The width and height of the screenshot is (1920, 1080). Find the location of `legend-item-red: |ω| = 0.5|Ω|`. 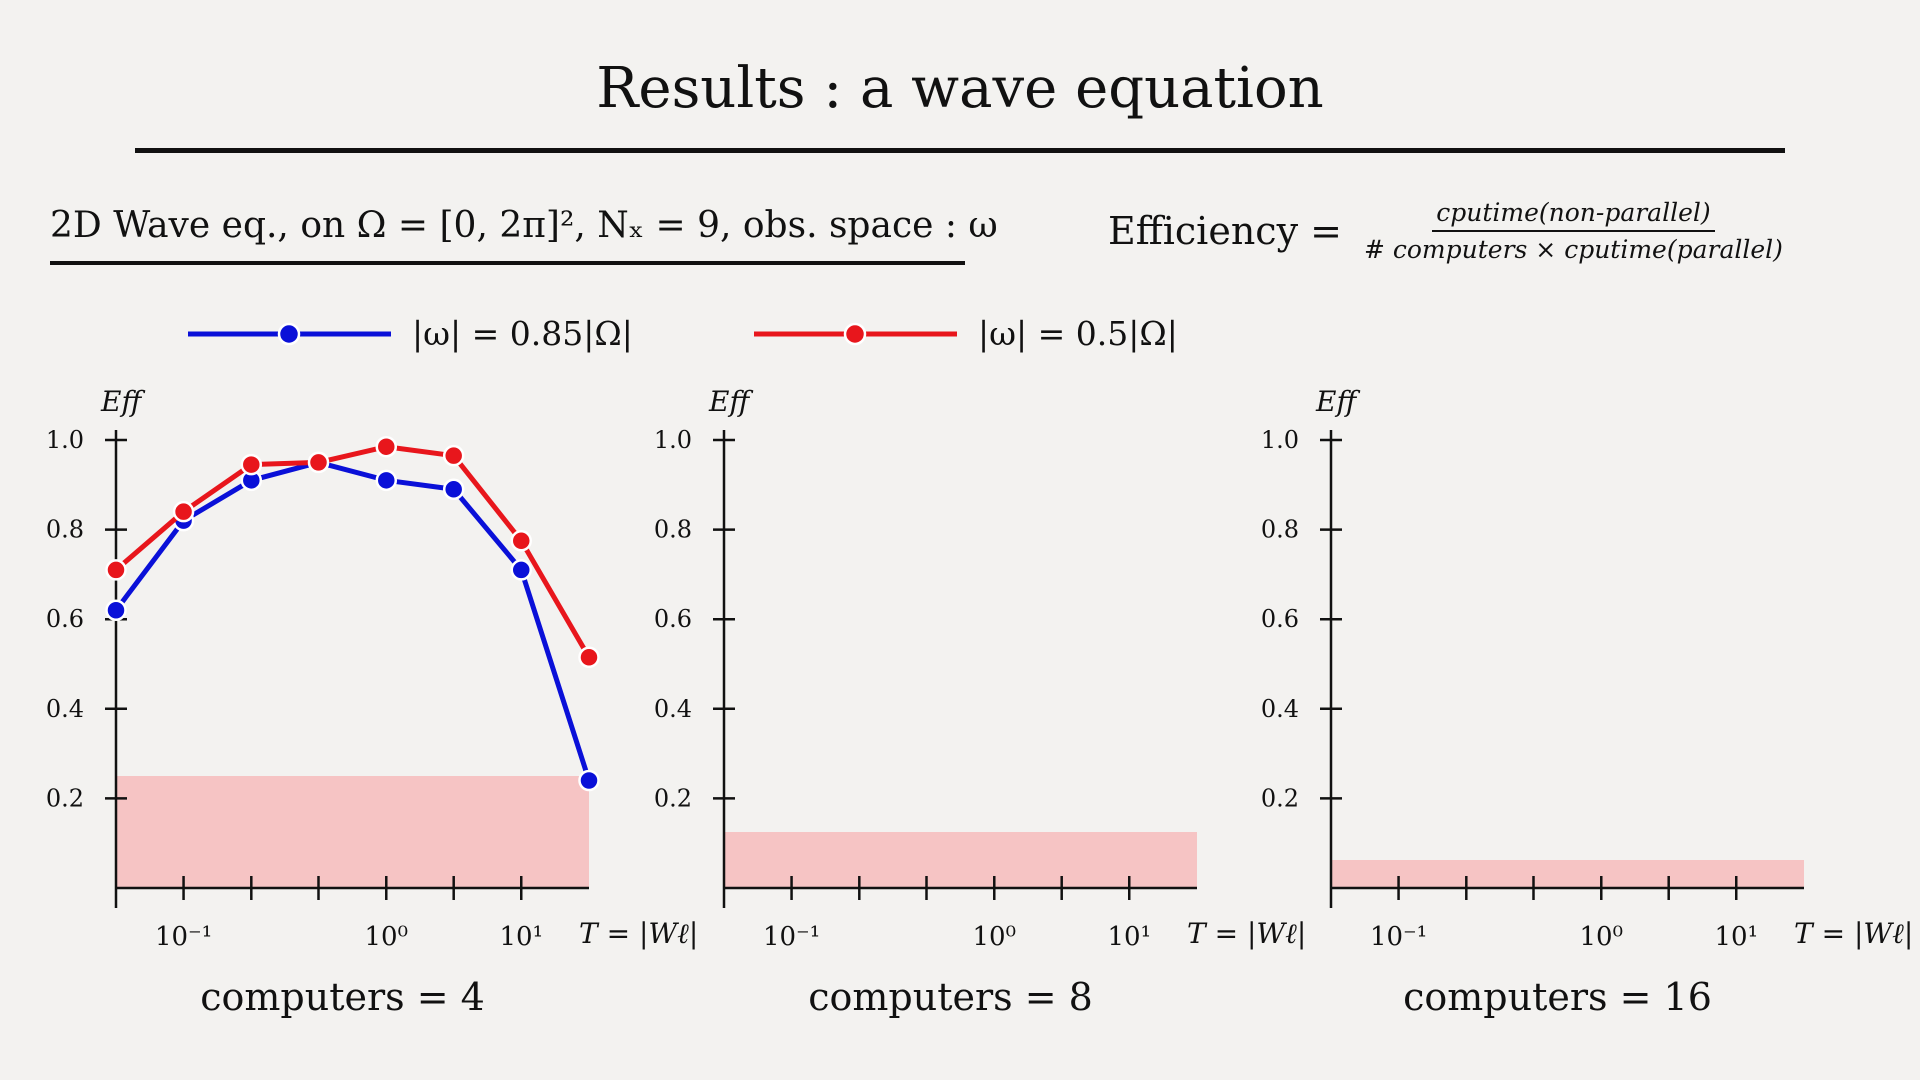

legend-item-red: |ω| = 0.5|Ω| is located at coordinates (965, 333).